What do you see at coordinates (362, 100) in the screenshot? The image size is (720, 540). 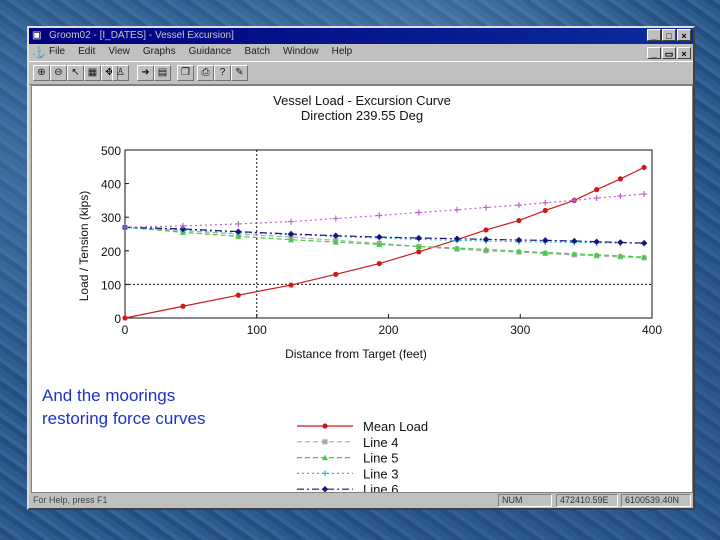 I see `chart-title: Vessel Load - Excursion Curve` at bounding box center [362, 100].